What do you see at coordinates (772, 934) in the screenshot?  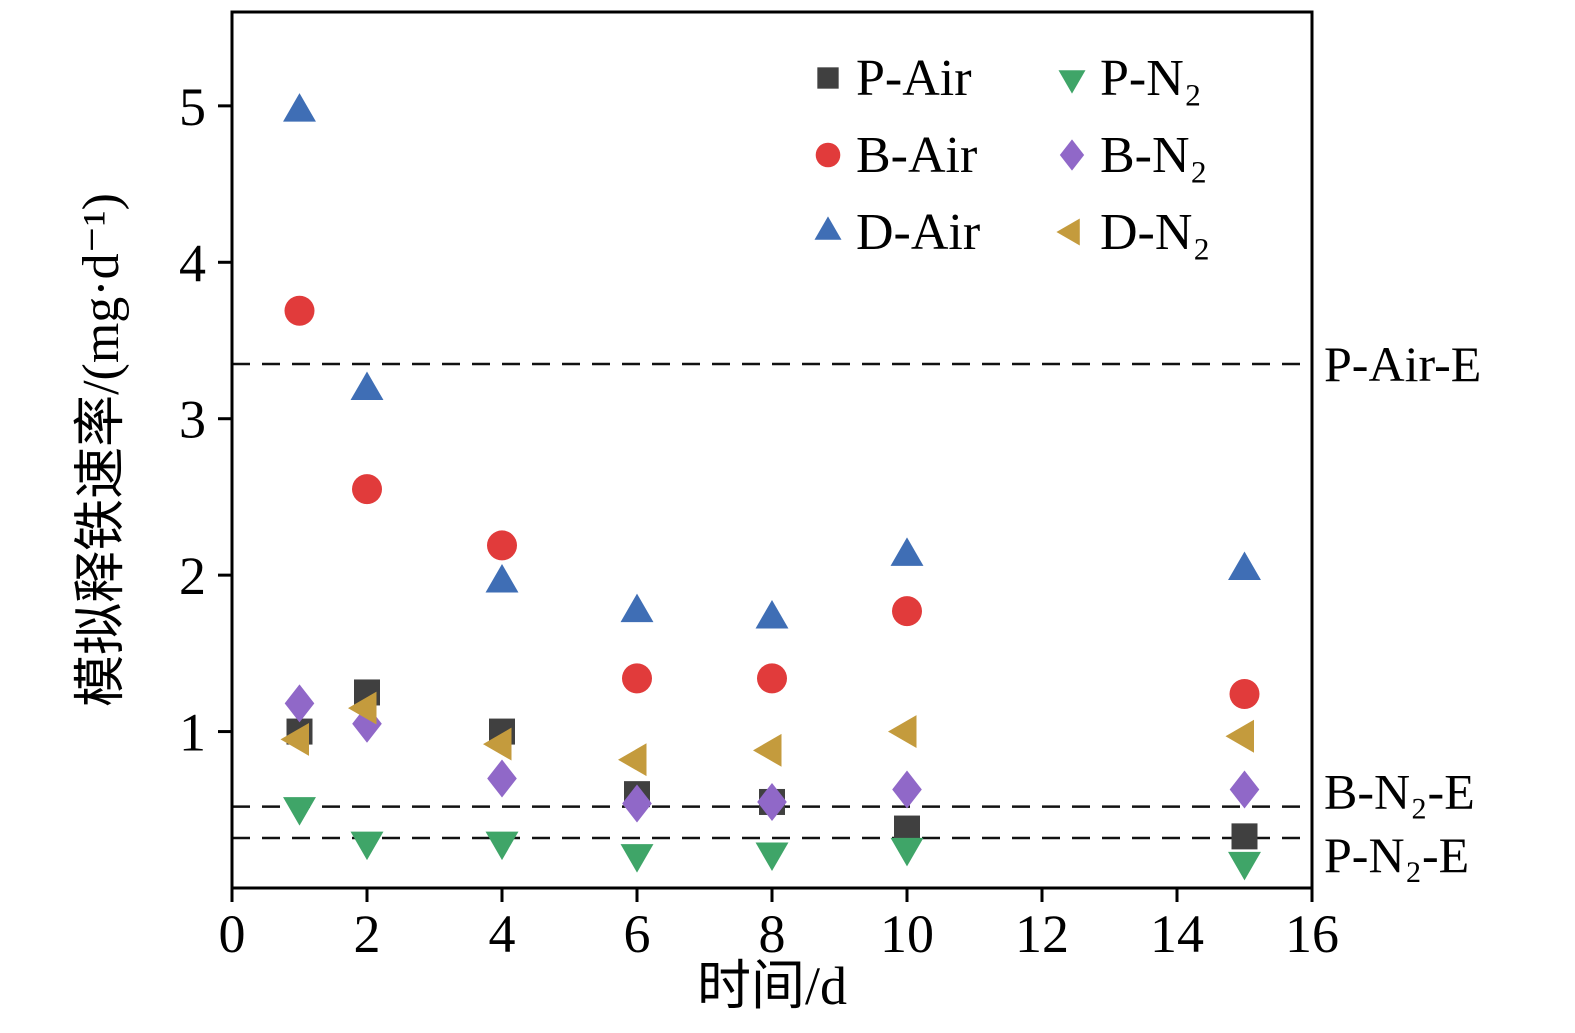 I see `x-tick-label: 8` at bounding box center [772, 934].